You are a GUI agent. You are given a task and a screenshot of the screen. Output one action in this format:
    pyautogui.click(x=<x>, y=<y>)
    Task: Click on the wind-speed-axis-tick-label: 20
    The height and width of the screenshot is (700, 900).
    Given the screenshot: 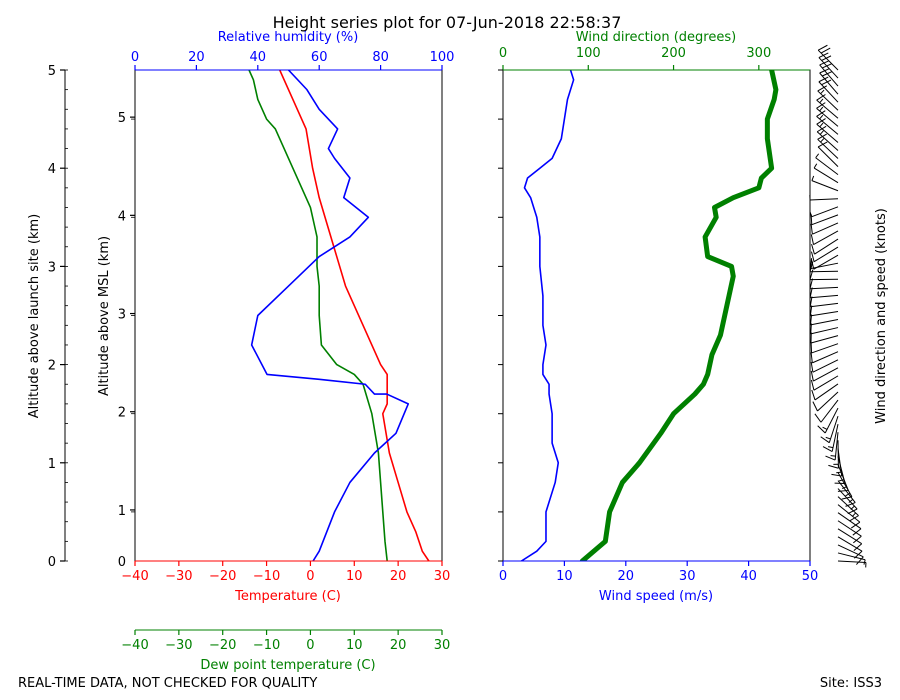 What is the action you would take?
    pyautogui.click(x=626, y=576)
    